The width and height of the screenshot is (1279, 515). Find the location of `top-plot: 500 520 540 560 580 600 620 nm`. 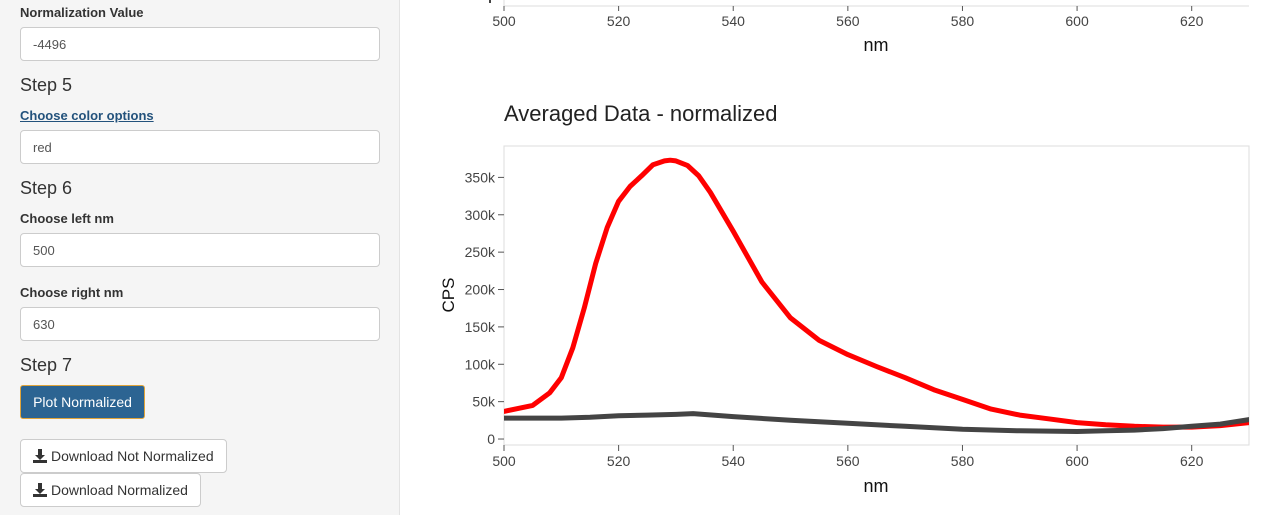

top-plot: 500 520 540 560 580 600 620 nm is located at coordinates (869, 27).